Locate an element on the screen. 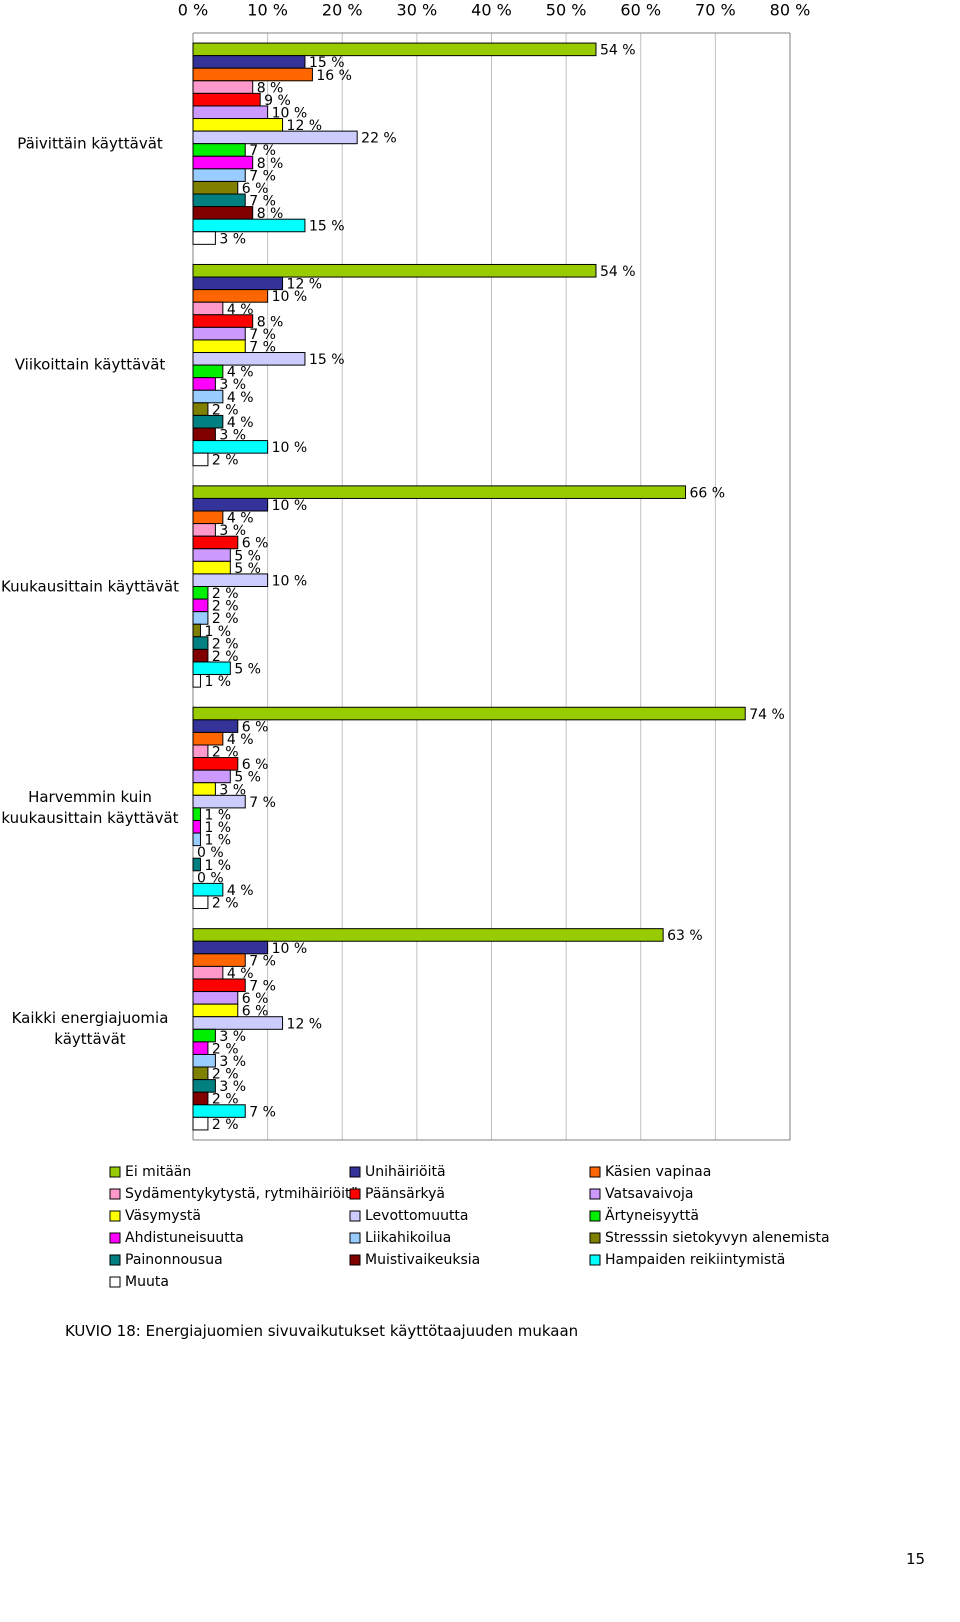 Image resolution: width=960 pixels, height=1622 pixels. value-label: 22 % is located at coordinates (379, 139).